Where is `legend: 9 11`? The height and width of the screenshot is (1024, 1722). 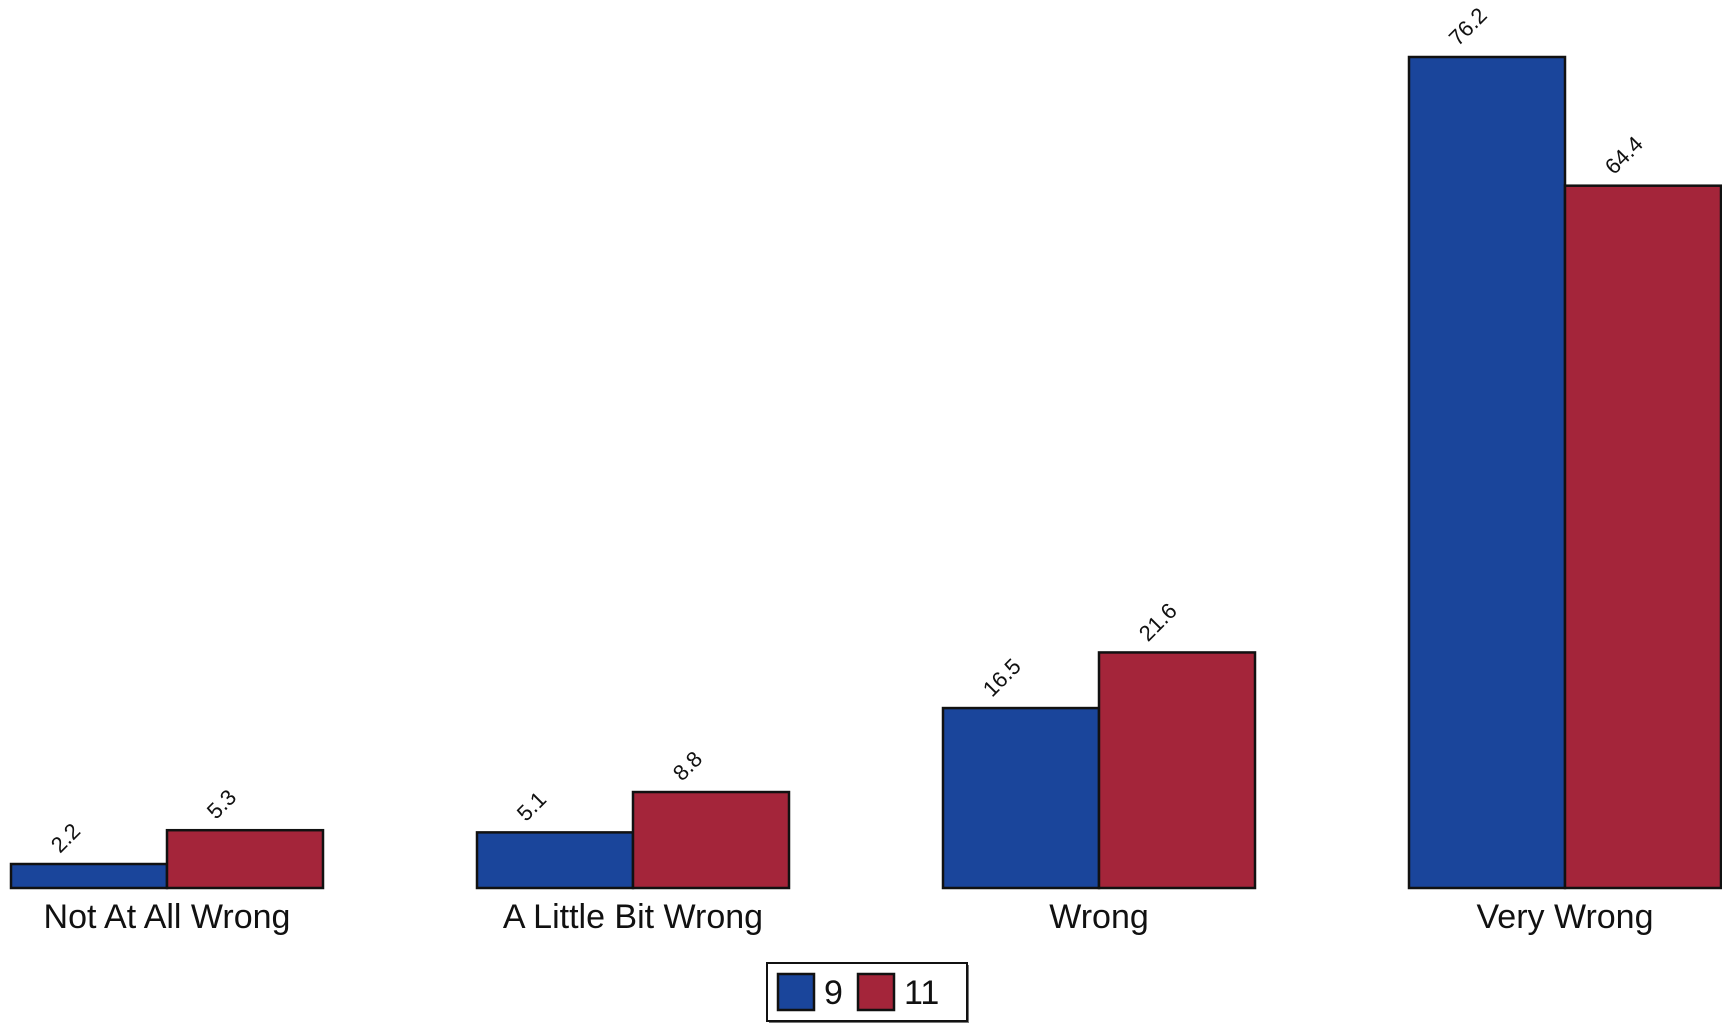
legend: 9 11 is located at coordinates (867, 992).